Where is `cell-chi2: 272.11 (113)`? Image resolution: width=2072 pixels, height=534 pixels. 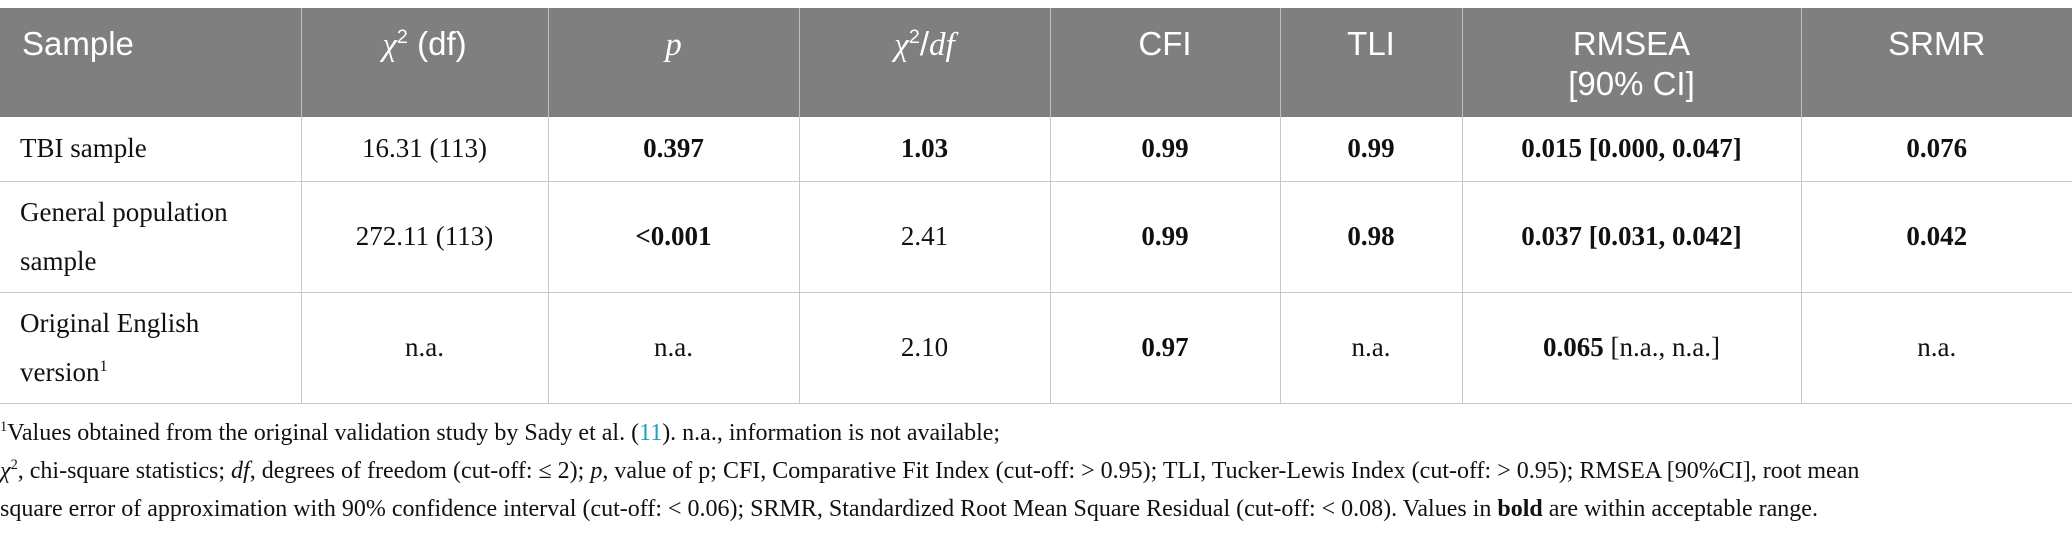 cell-chi2: 272.11 (113) is located at coordinates (424, 237).